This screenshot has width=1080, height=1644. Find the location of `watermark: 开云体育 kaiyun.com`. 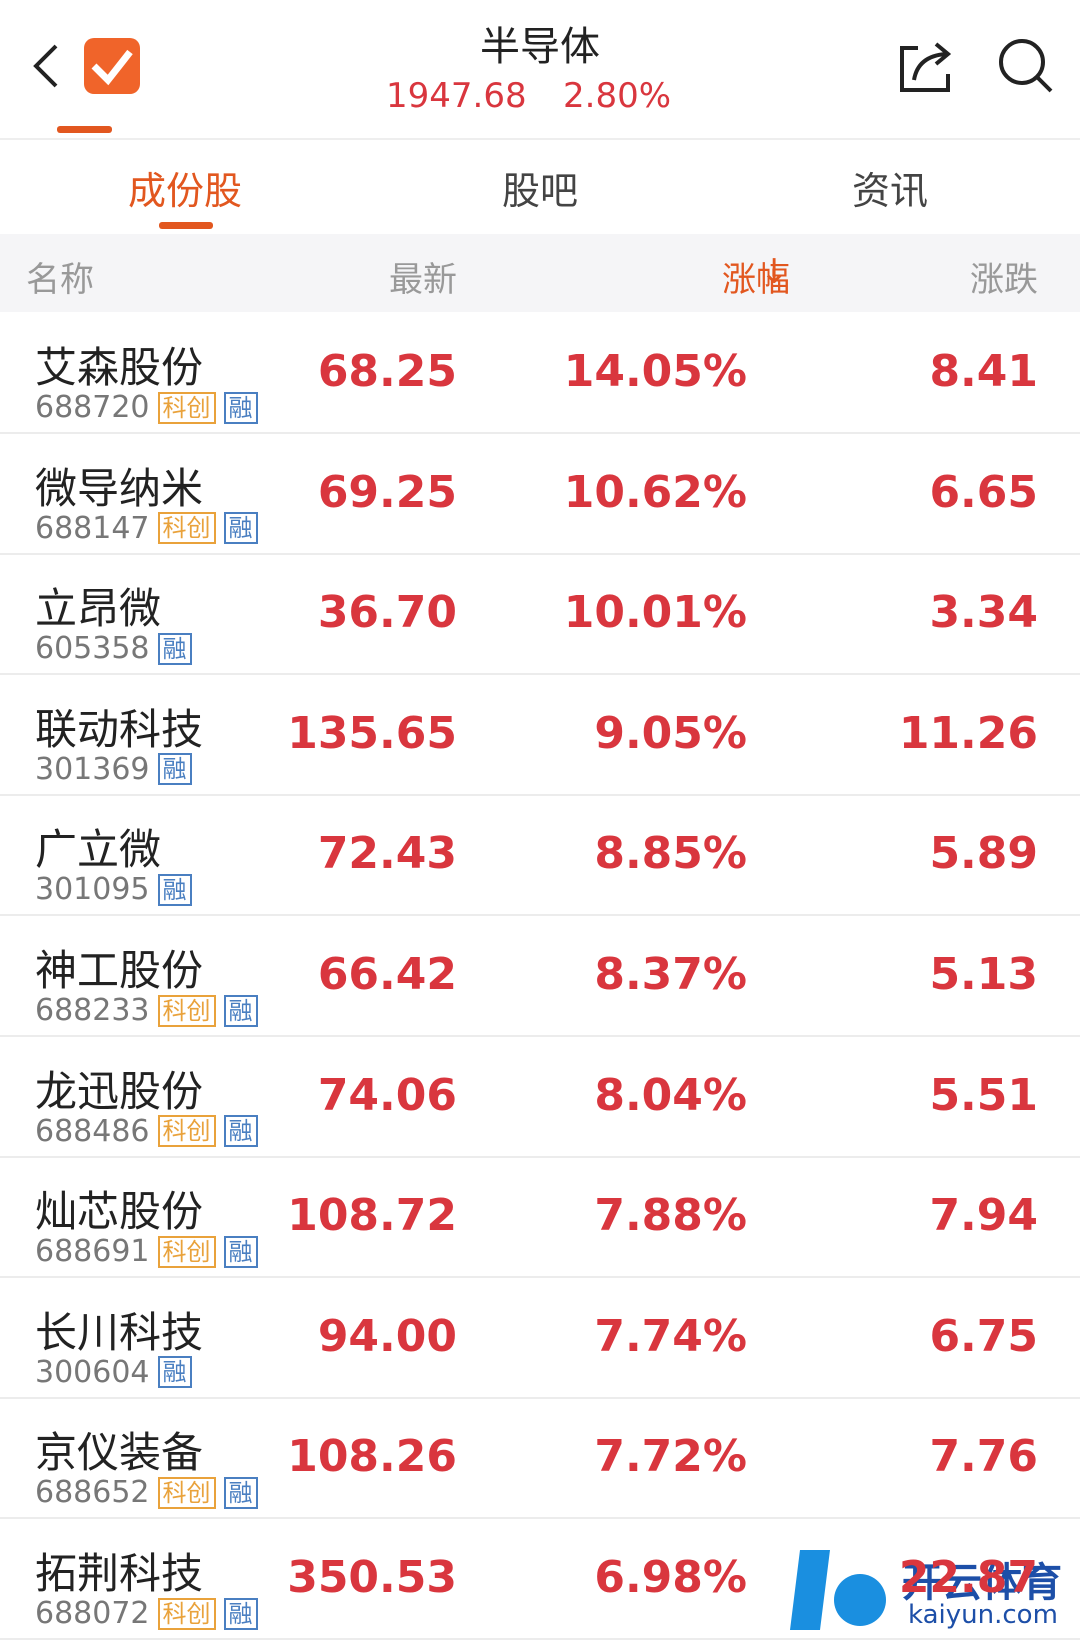

watermark: 开云体育 kaiyun.com is located at coordinates (935, 1590).